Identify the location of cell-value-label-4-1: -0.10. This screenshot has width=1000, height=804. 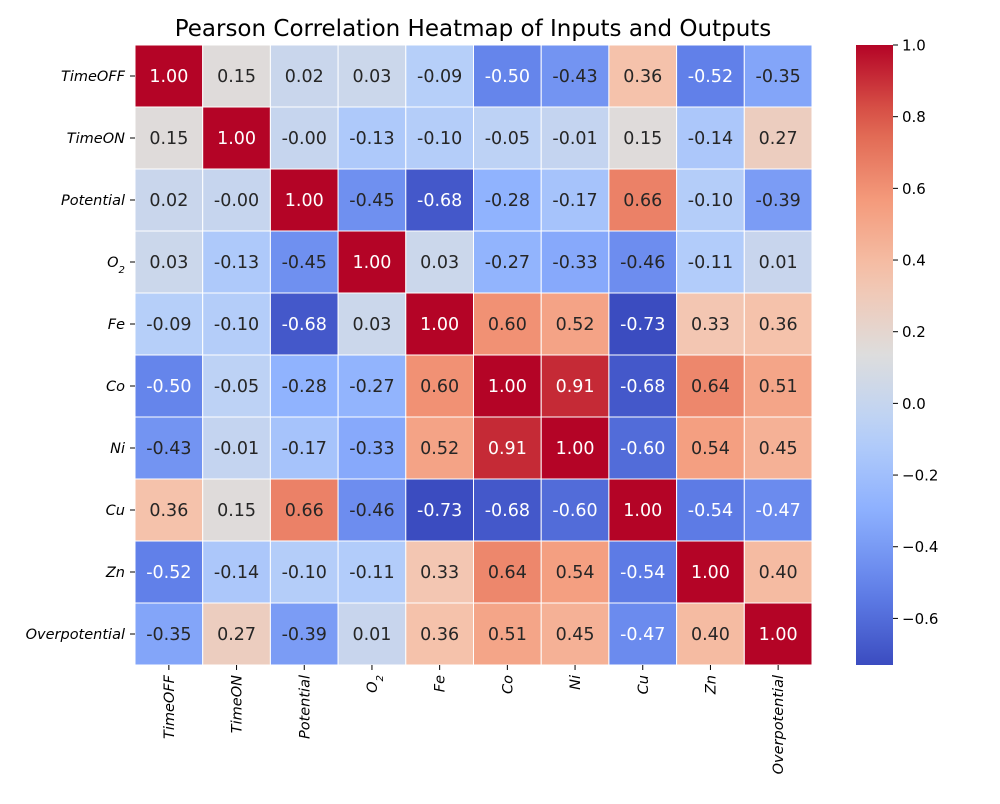
(236, 325).